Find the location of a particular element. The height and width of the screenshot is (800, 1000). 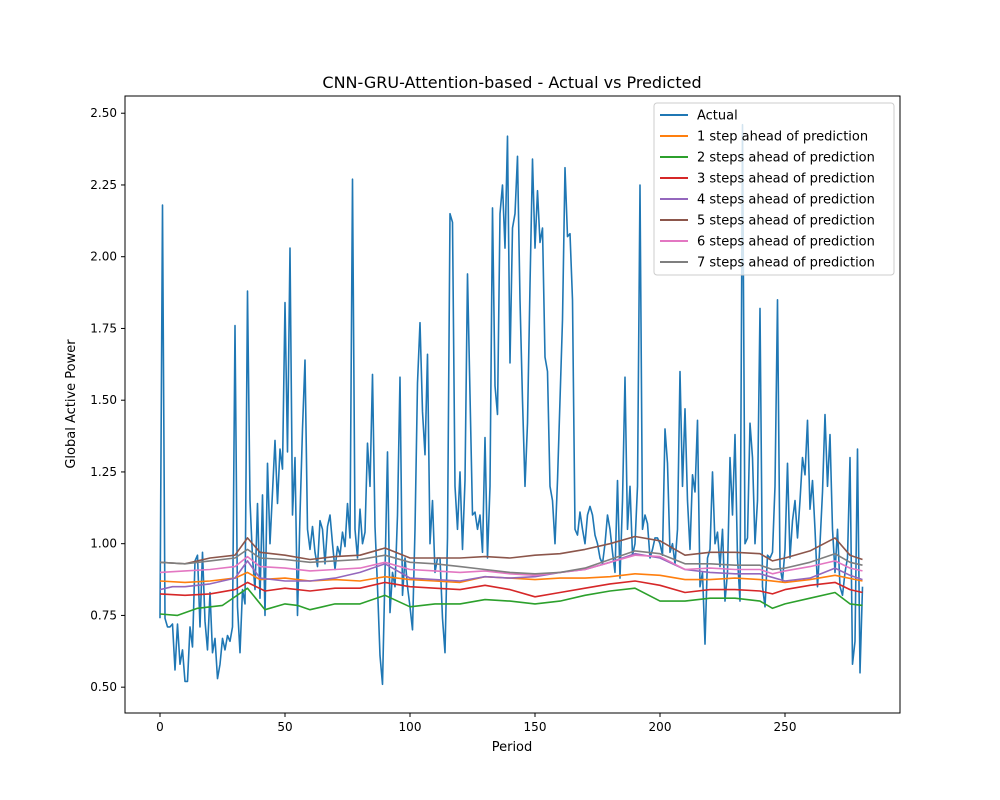

legend-label-0: Actual is located at coordinates (717, 116).